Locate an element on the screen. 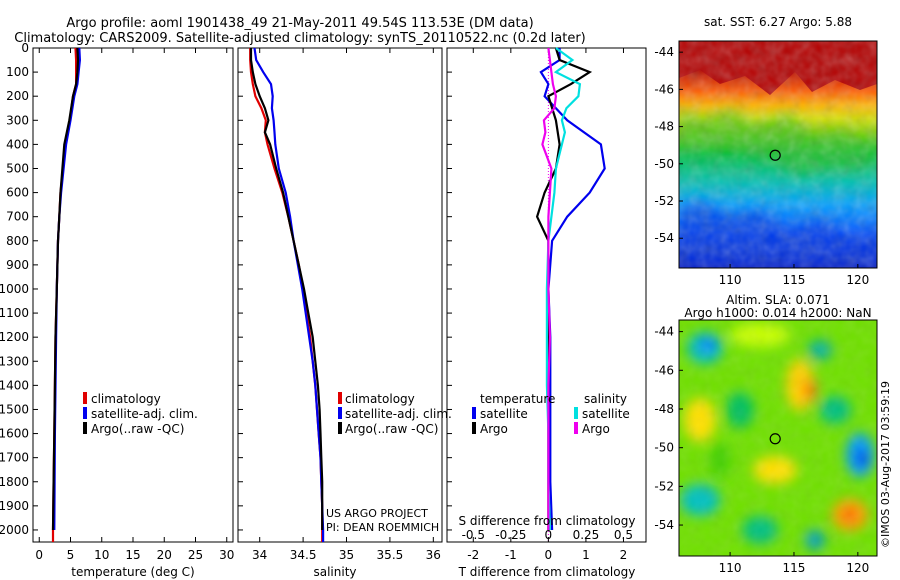  salinity-x-label: salinity is located at coordinates (334, 572).